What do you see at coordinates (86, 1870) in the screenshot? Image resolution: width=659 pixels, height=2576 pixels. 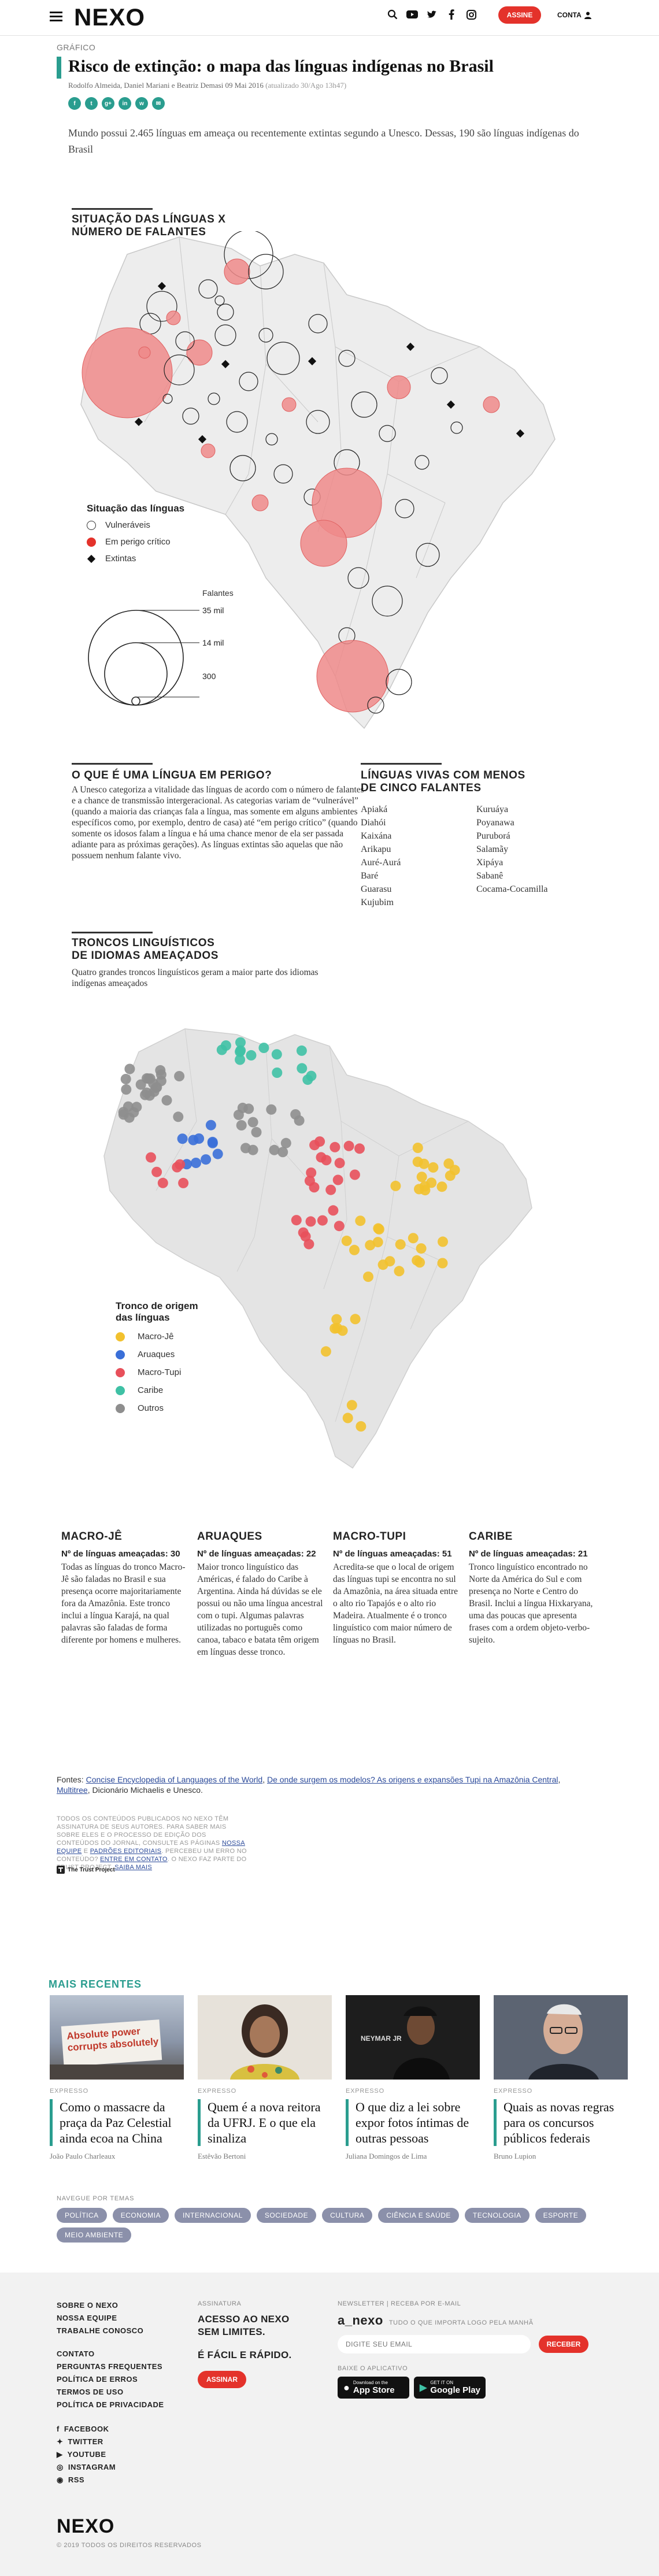 I see `trust-project-logo: The Trust Project` at bounding box center [86, 1870].